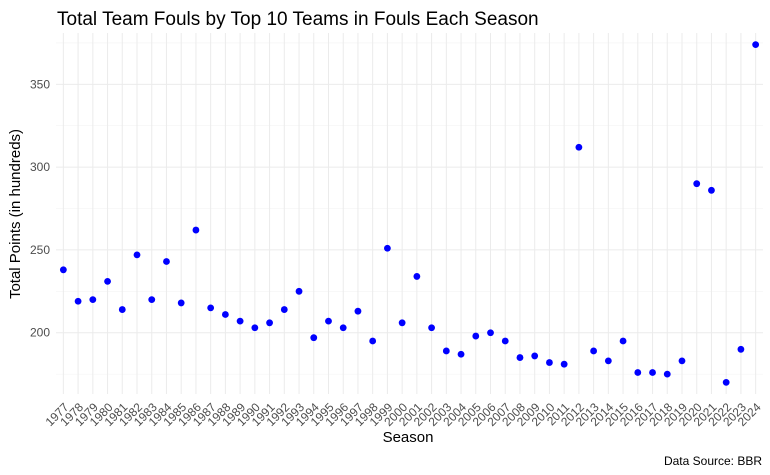 This screenshot has width=770, height=475. I want to click on y-tick-label: 350, so click(40, 84).